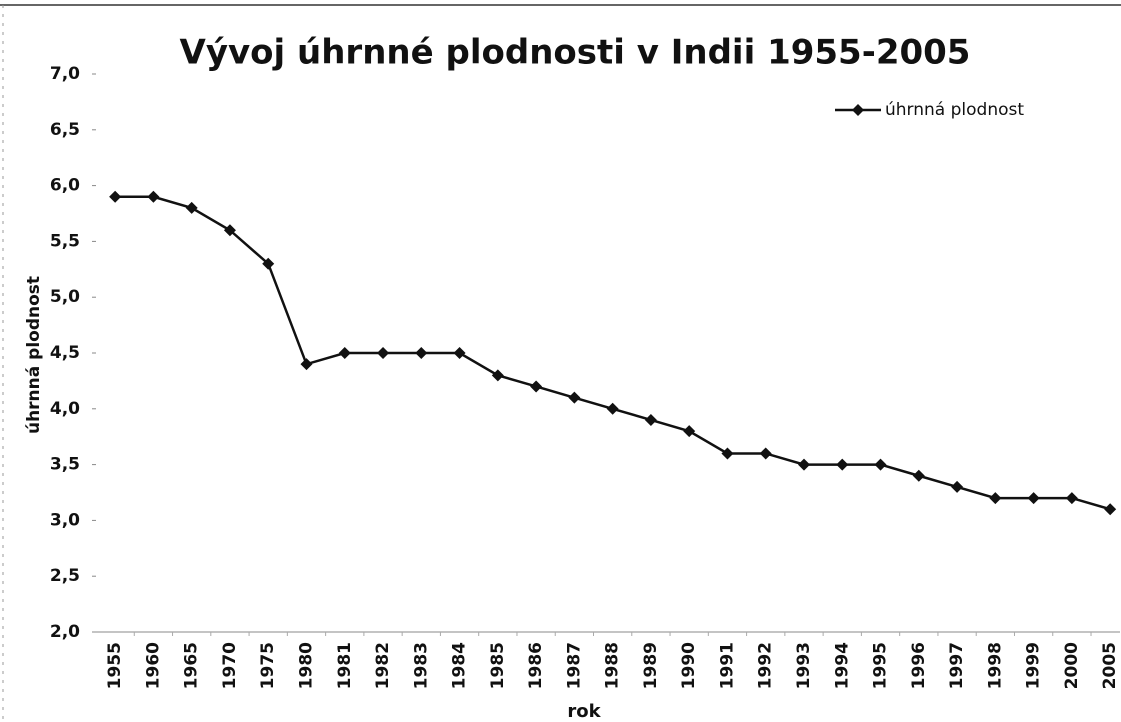 Image resolution: width=1121 pixels, height=722 pixels. I want to click on x-tick-label: 1990, so click(689, 665).